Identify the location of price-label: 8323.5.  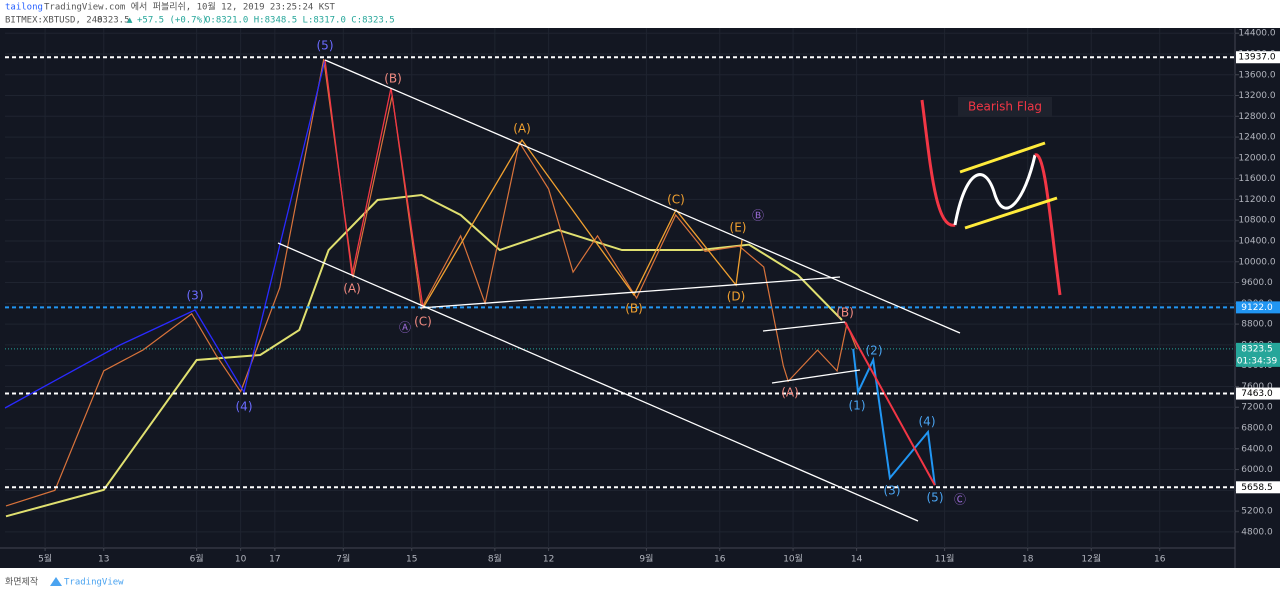
(1257, 349).